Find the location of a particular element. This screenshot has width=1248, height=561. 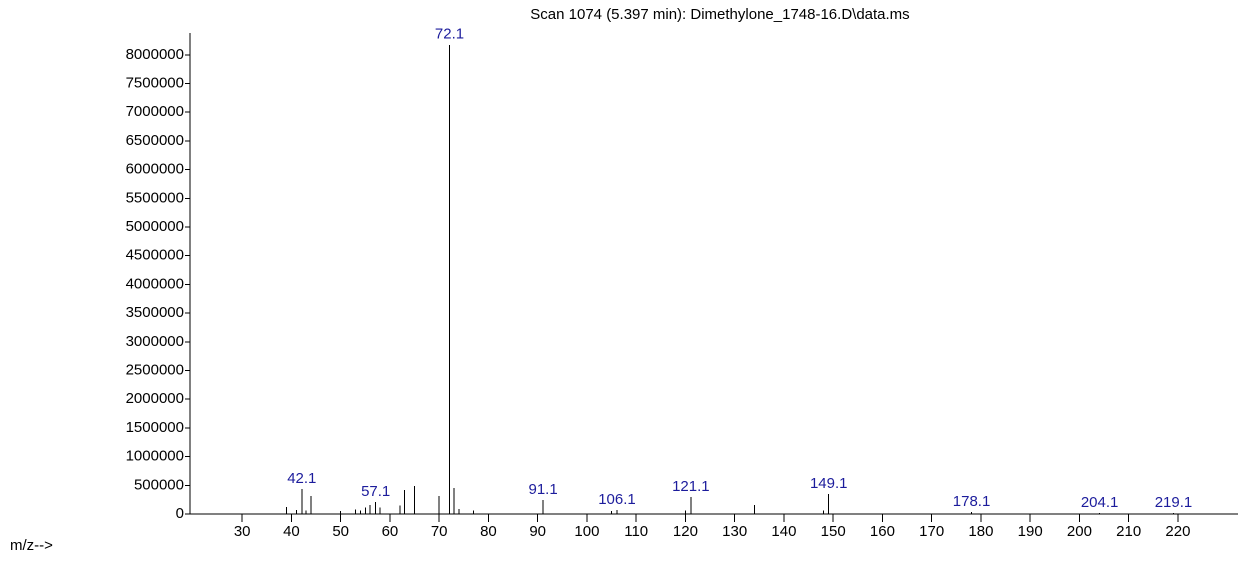

y-tick-label: 2500000 is located at coordinates (155, 369).